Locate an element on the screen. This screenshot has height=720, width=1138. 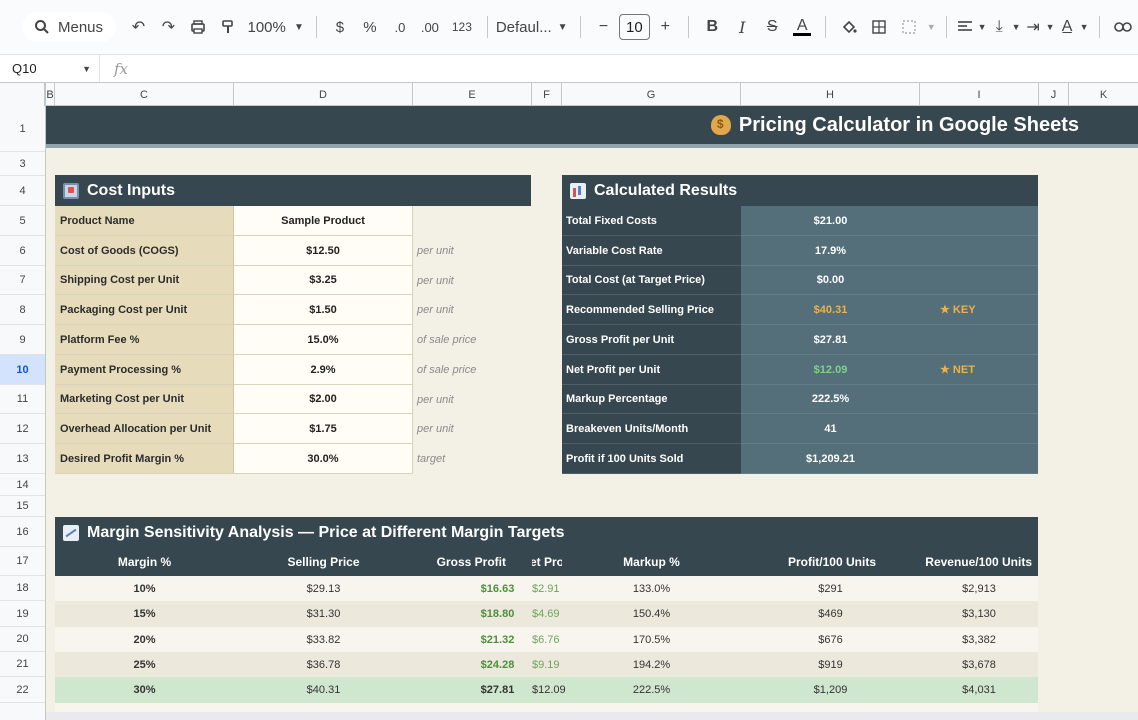
net-profit-cell: $12.09 is located at coordinates (549, 690).